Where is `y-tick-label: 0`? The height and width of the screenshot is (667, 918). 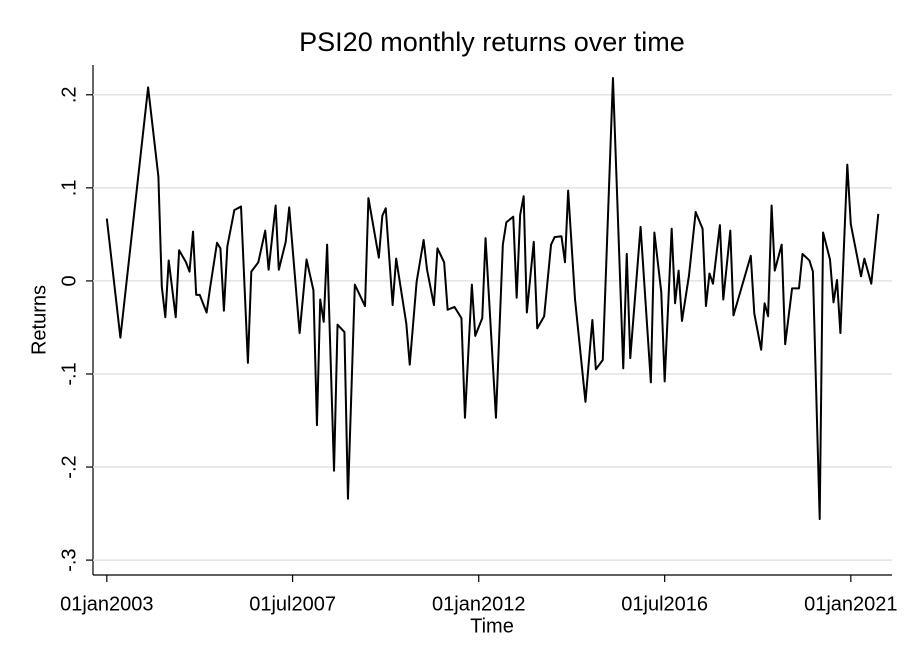 y-tick-label: 0 is located at coordinates (69, 280).